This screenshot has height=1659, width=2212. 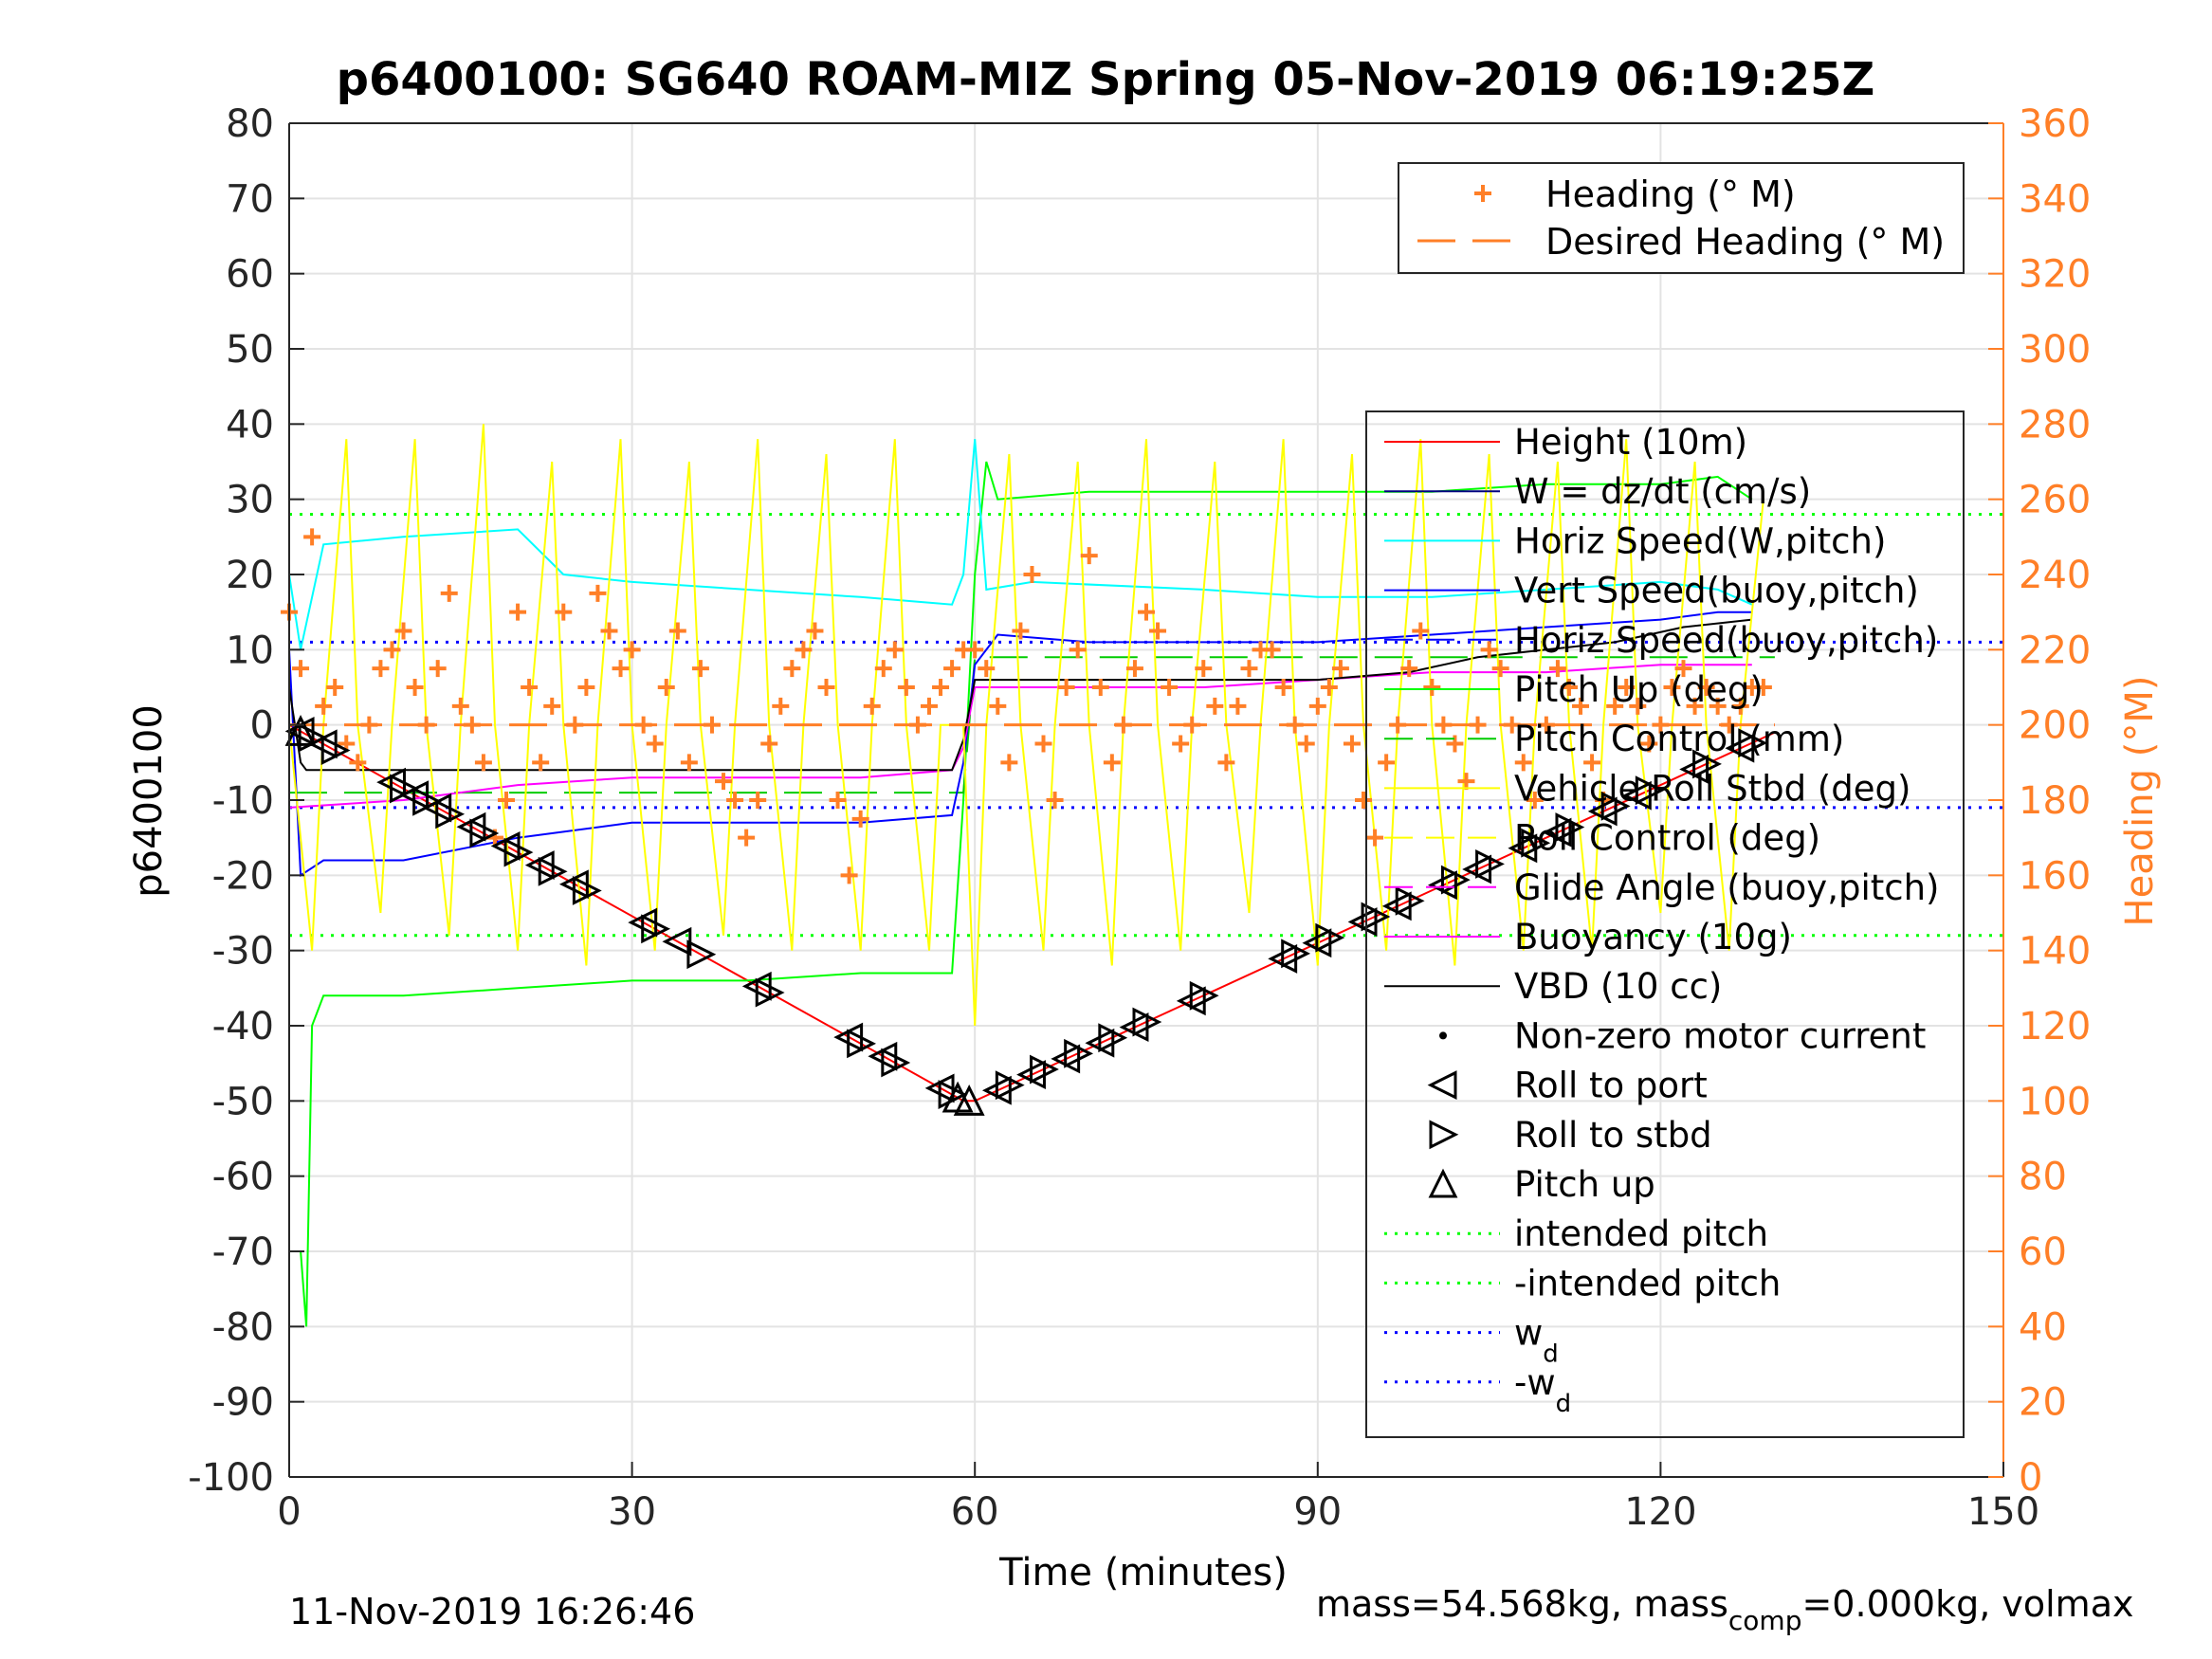 What do you see at coordinates (1765, 1620) in the screenshot?
I see `footer-mass-sub: comp` at bounding box center [1765, 1620].